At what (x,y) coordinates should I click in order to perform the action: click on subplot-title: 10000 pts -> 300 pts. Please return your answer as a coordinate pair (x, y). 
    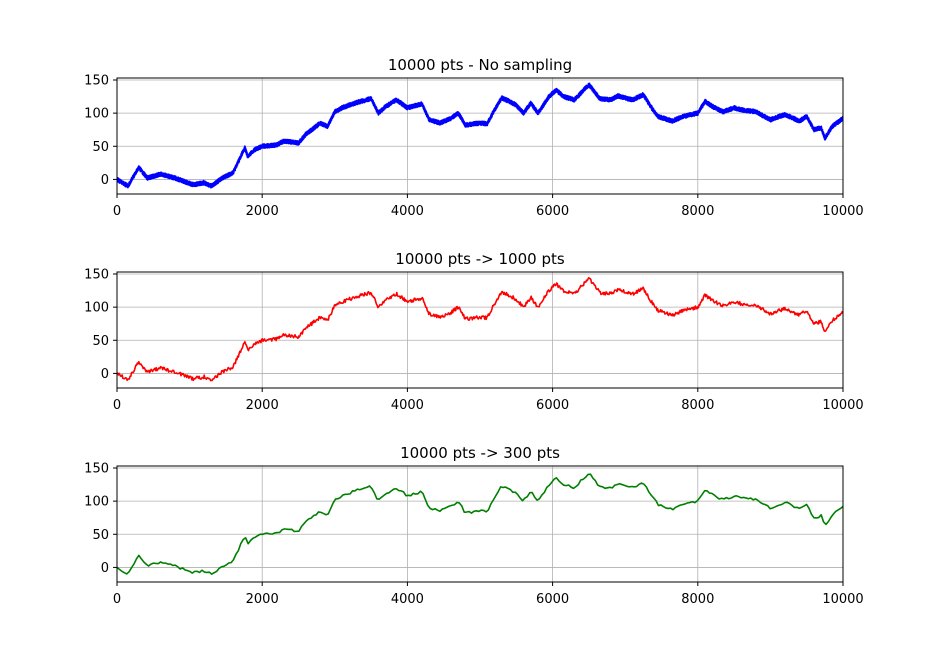
    Looking at the image, I should click on (480, 453).